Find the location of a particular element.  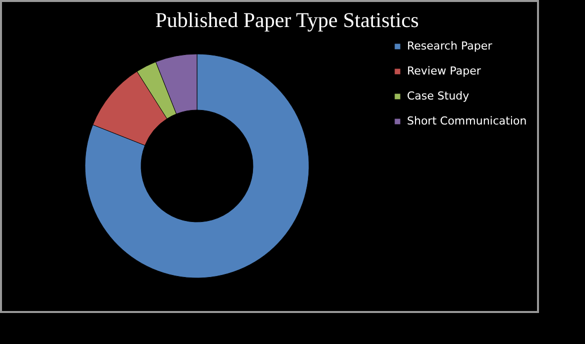

legend-label: Research Paper is located at coordinates (450, 46).